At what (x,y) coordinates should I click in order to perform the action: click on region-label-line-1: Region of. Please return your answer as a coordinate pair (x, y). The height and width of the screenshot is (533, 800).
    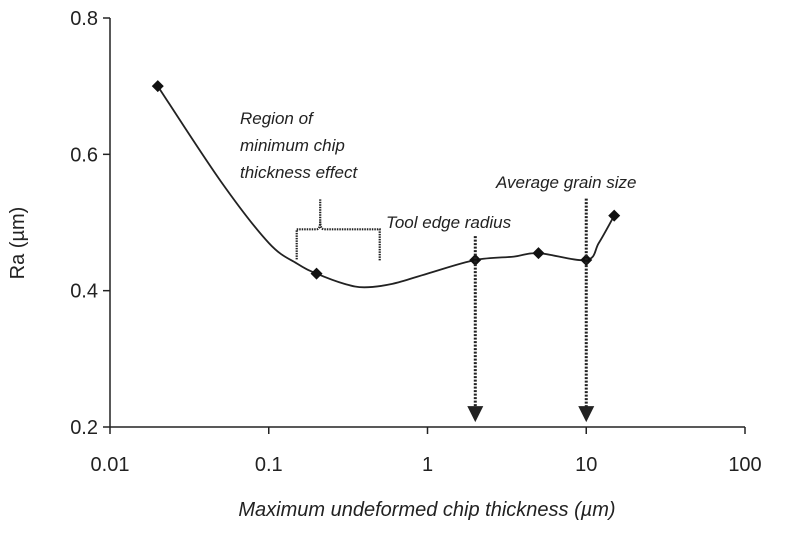
    Looking at the image, I should click on (277, 118).